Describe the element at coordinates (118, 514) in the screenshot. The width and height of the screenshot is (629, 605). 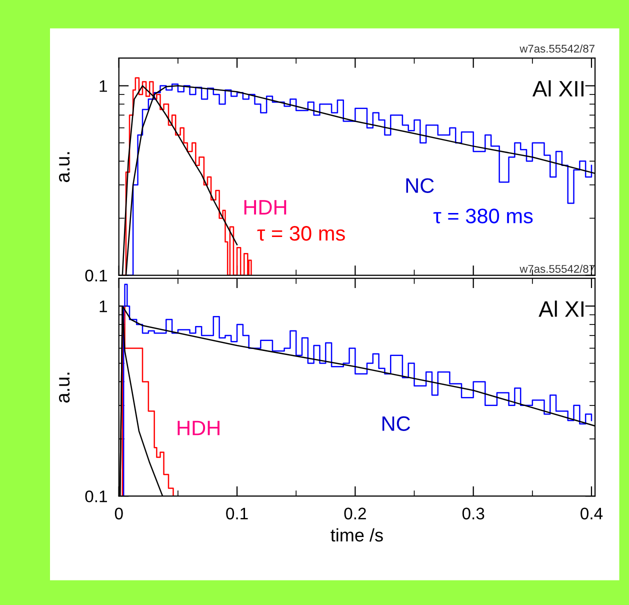
I see `x-tick-label: 0` at that location.